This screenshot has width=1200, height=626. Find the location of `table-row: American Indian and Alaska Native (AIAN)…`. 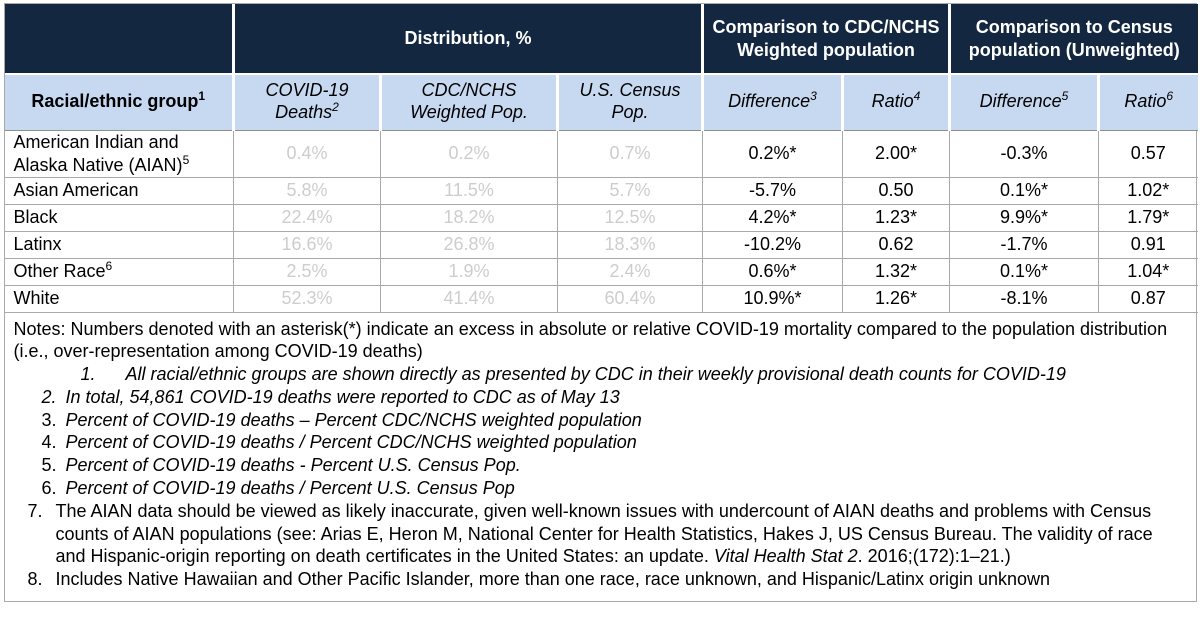

table-row: American Indian and Alaska Native (AIAN)… is located at coordinates (601, 153).